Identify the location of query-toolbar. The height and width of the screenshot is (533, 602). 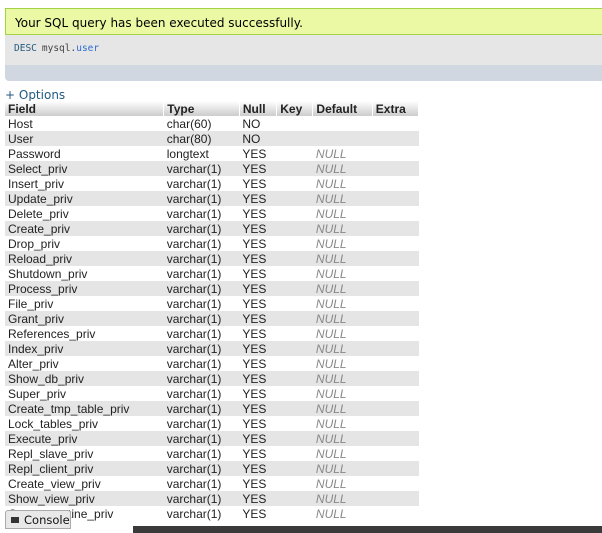
(303, 73).